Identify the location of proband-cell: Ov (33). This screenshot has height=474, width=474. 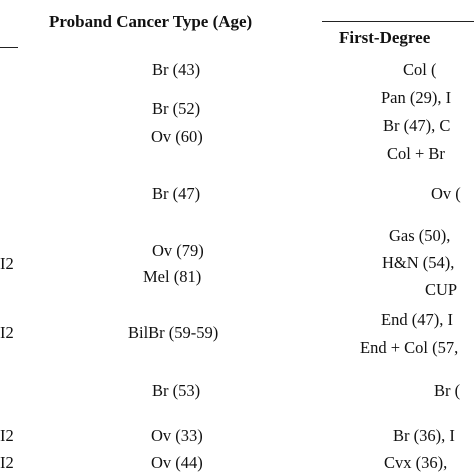
(177, 435).